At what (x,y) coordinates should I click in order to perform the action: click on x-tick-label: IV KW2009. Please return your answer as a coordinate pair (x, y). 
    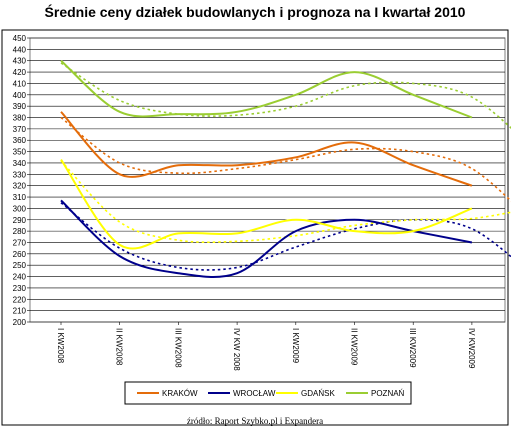
    Looking at the image, I should click on (471, 348).